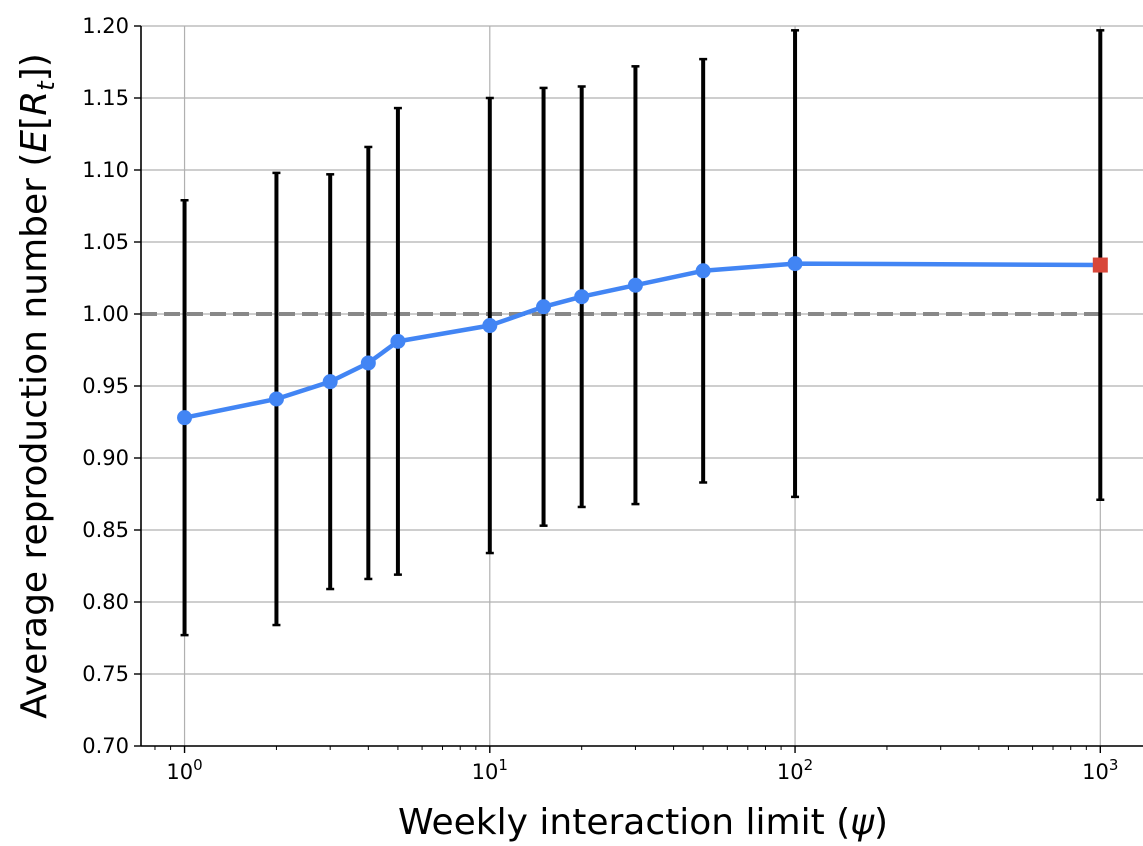 Image resolution: width=1143 pixels, height=846 pixels. Describe the element at coordinates (1100, 770) in the screenshot. I see `x-tick-label: 10³` at that location.